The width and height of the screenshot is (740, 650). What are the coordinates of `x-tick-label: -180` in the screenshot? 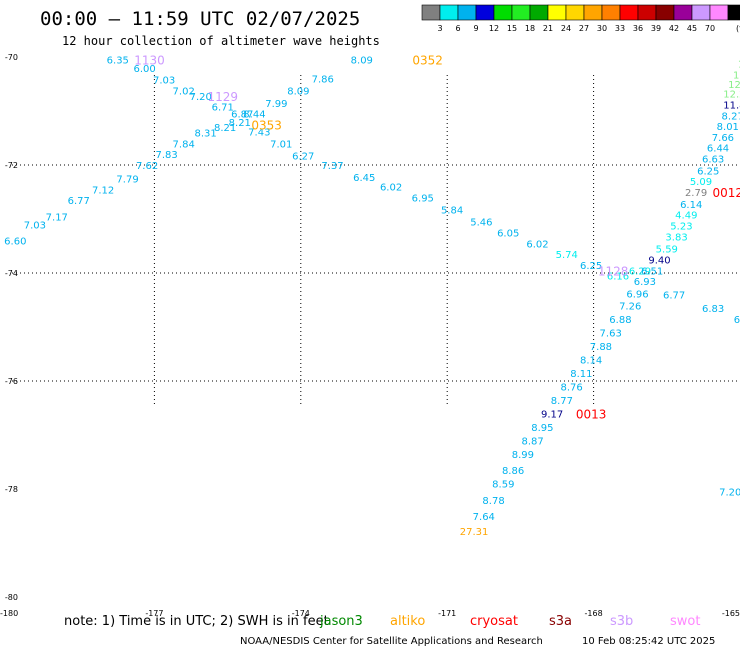 It's located at (9, 613).